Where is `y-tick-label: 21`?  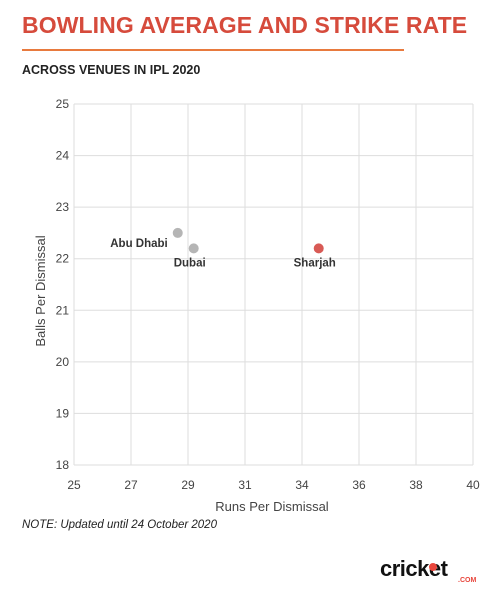
y-tick-label: 21 is located at coordinates (63, 310).